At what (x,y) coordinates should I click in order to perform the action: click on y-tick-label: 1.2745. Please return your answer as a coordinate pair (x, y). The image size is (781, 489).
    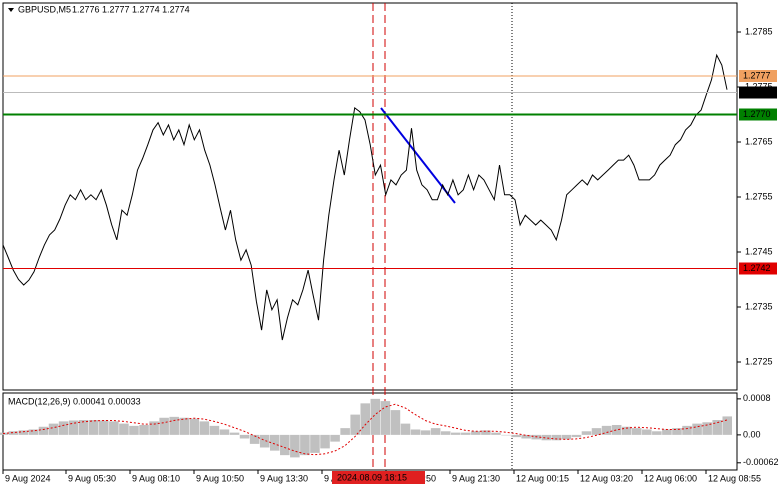
    Looking at the image, I should click on (759, 251).